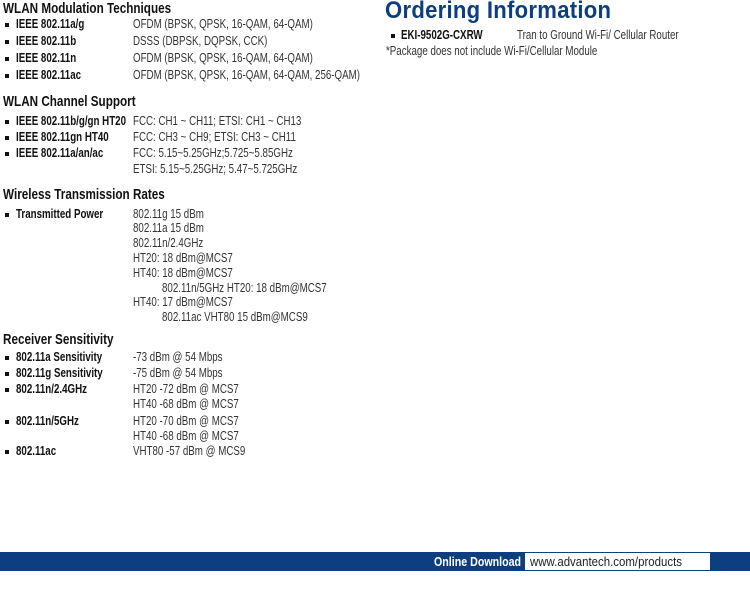  What do you see at coordinates (178, 373) in the screenshot?
I see `row-value: -75 dBm @ 54 Mbps` at bounding box center [178, 373].